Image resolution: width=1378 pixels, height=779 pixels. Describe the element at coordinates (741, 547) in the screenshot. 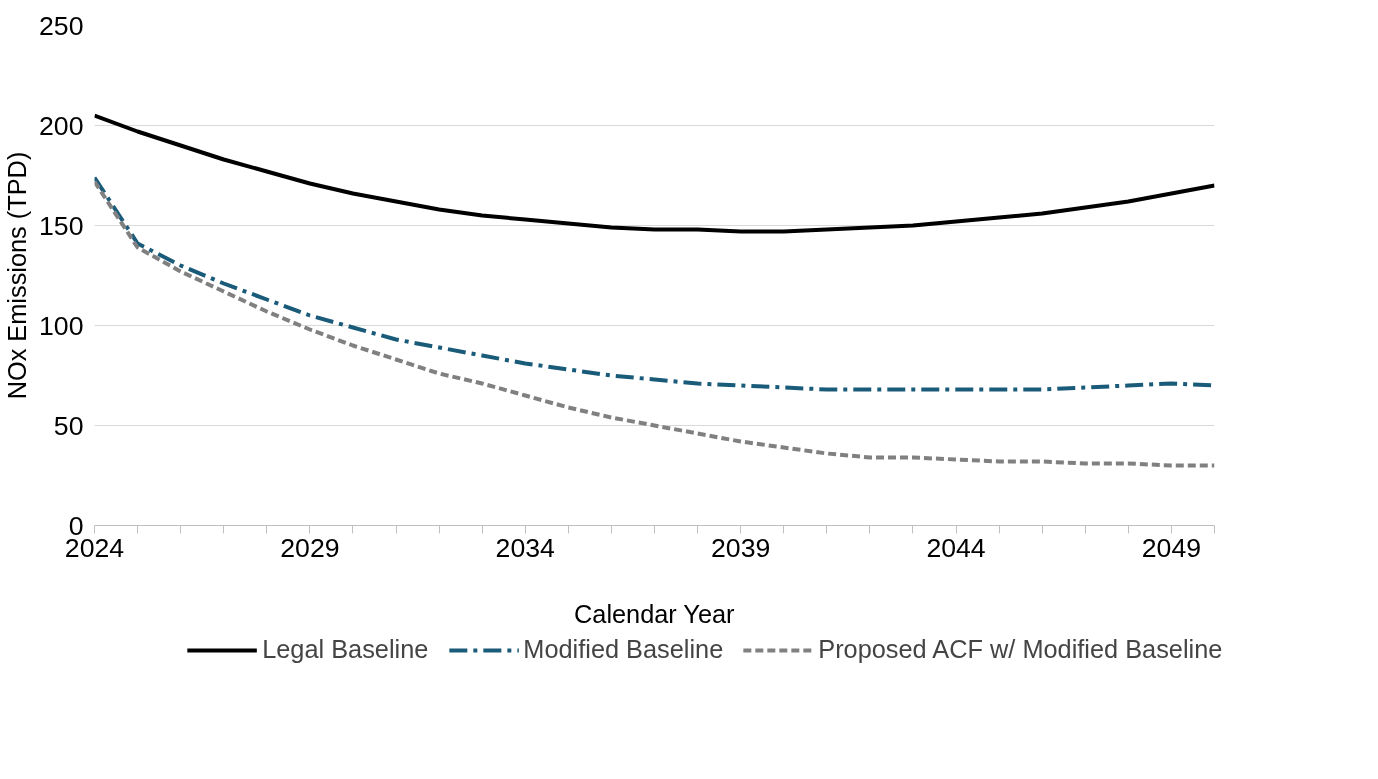

I see `x-tick-label: 2039` at that location.